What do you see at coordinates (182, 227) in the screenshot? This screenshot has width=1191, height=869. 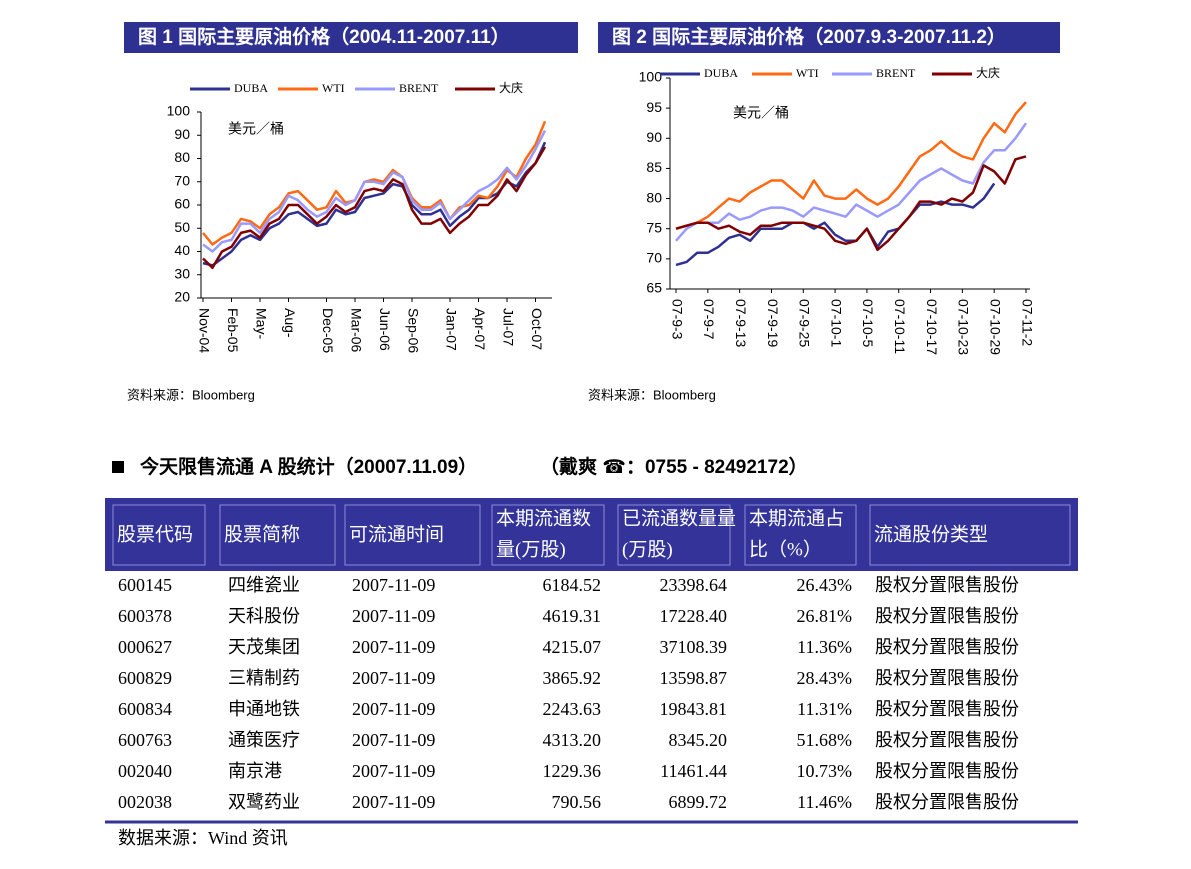 I see `y-tick-label: 50` at bounding box center [182, 227].